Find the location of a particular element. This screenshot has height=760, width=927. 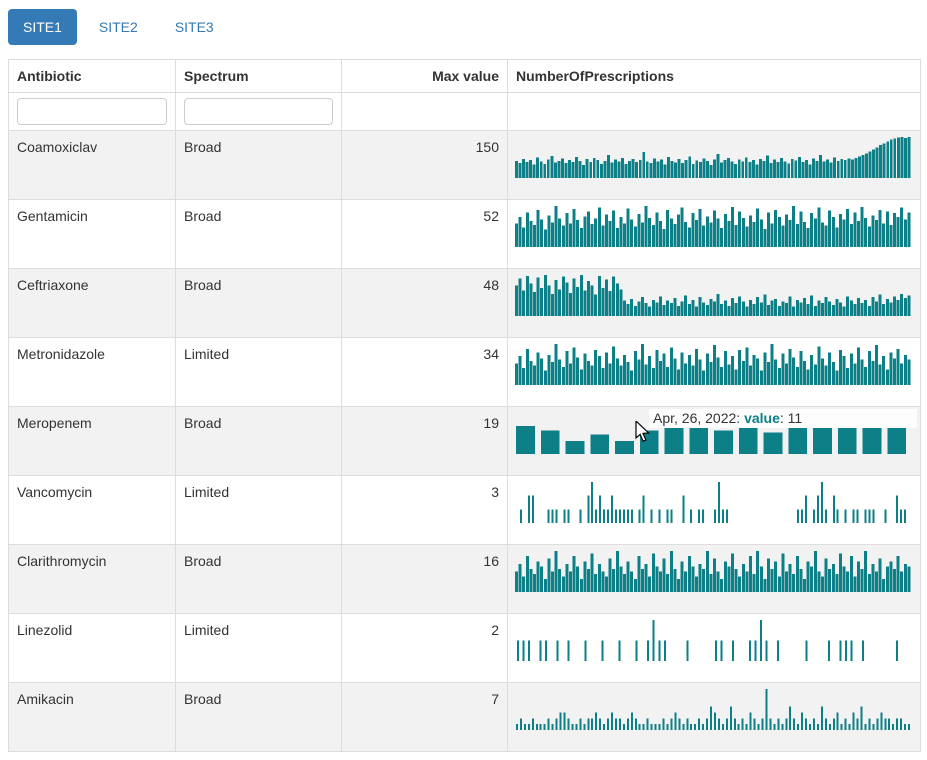

table-row: Gentamicin Broad 52 is located at coordinates (464, 234).